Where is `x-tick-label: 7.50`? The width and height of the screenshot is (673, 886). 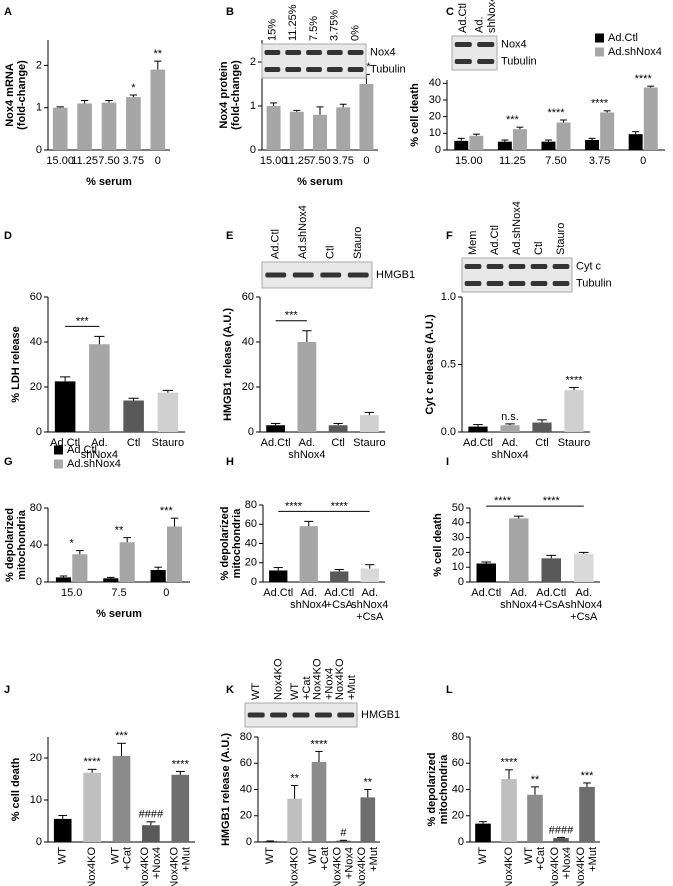 x-tick-label: 7.50 is located at coordinates (108, 161).